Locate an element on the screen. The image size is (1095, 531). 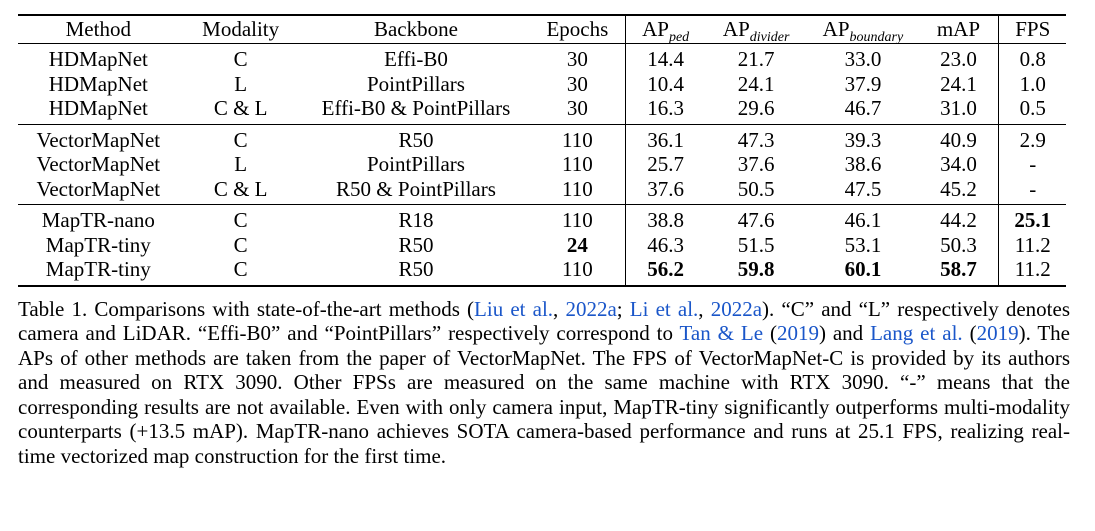
header-ap-ped: APped is located at coordinates (665, 30).